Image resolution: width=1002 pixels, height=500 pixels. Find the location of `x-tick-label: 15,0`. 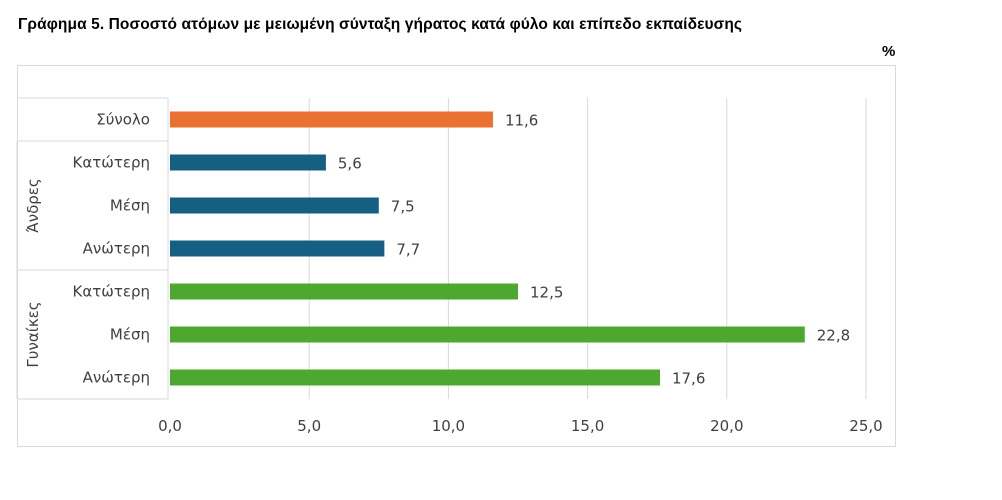

x-tick-label: 15,0 is located at coordinates (587, 426).